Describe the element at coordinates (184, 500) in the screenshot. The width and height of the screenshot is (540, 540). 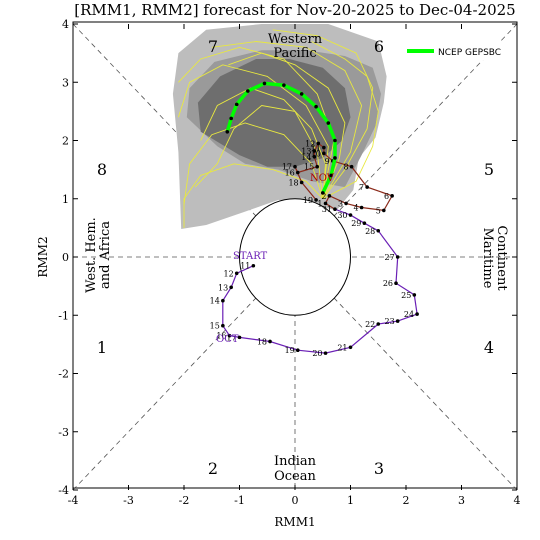
I see `x-tick-label--2: -2` at that location.